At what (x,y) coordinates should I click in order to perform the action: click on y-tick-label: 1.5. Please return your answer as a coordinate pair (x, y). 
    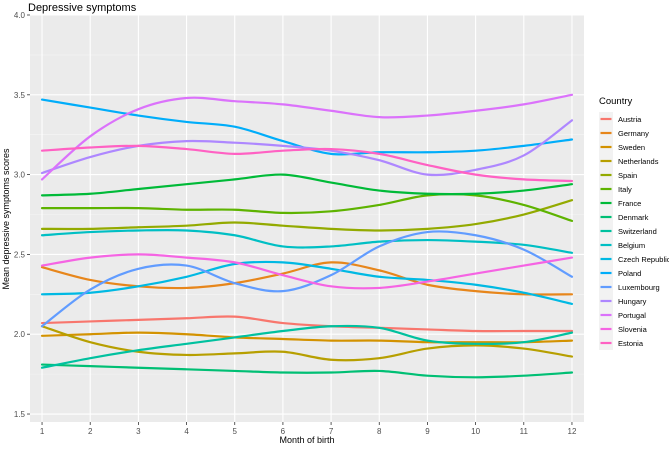
    Looking at the image, I should click on (20, 414).